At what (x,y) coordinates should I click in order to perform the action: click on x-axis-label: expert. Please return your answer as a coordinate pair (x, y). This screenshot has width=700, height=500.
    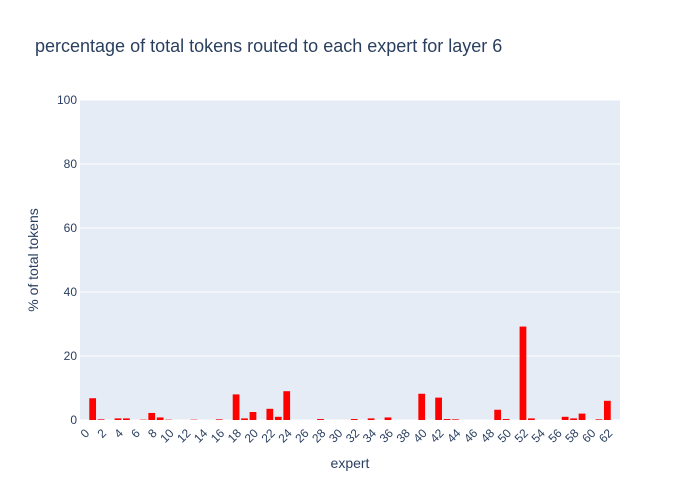
    Looking at the image, I should click on (350, 463).